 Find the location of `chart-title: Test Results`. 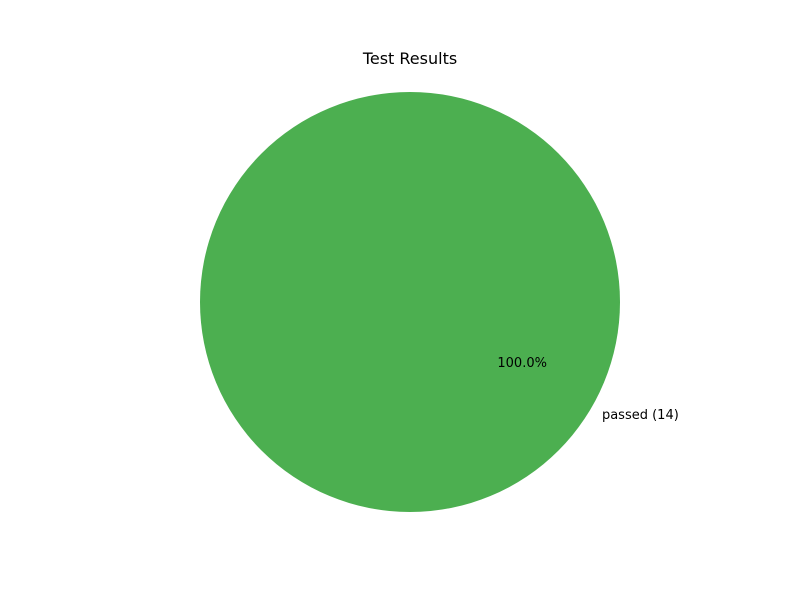

chart-title: Test Results is located at coordinates (409, 58).